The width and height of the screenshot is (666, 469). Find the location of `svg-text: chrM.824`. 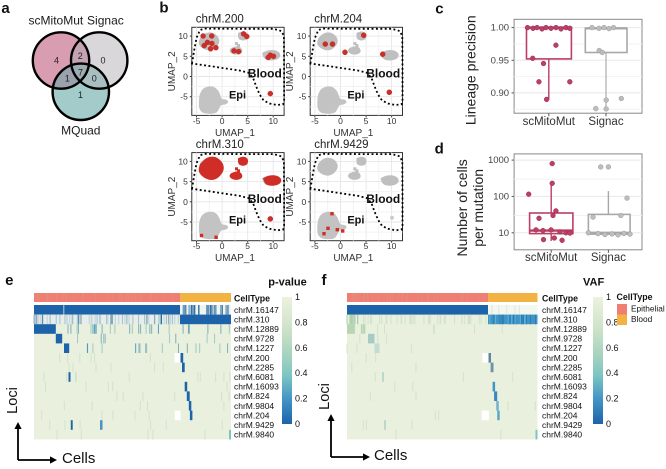

svg-text: chrM.824 is located at coordinates (252, 396).